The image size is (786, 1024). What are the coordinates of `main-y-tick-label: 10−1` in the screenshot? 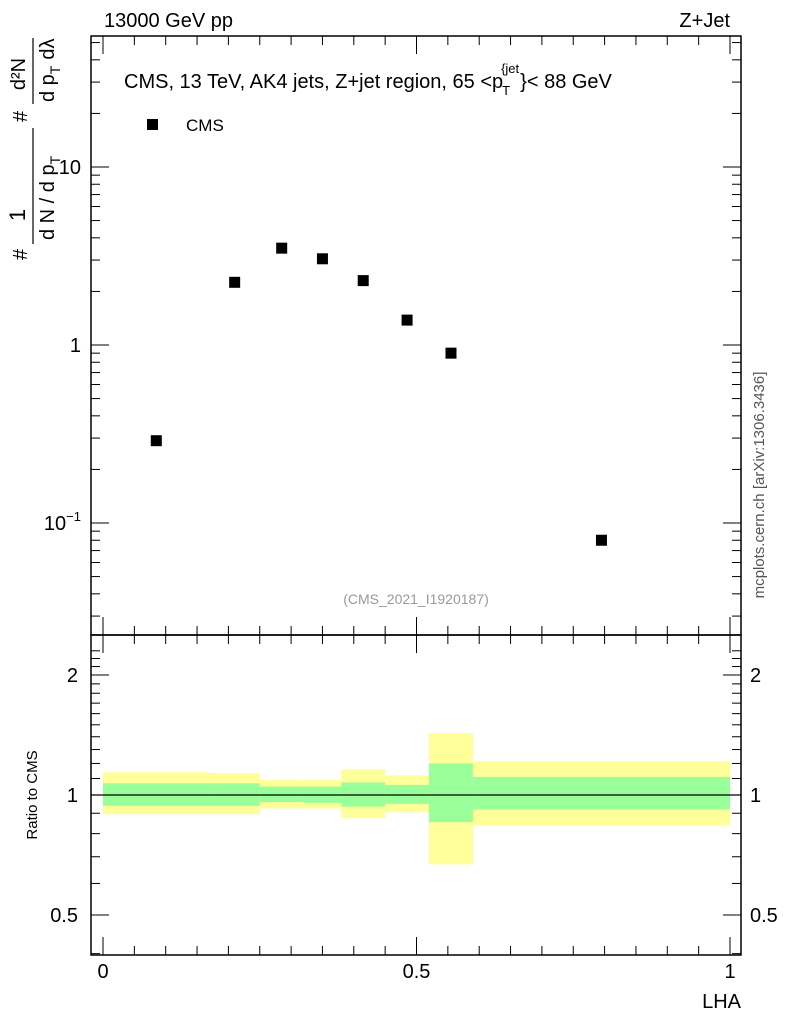 It's located at (62, 522).